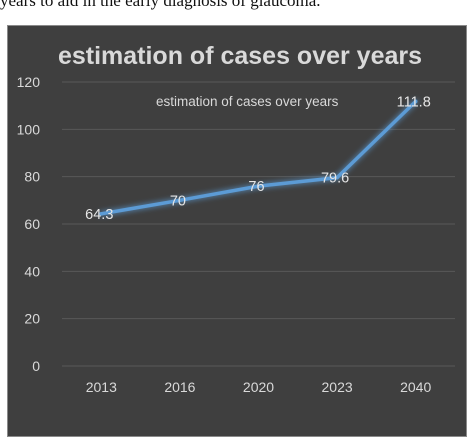 The height and width of the screenshot is (445, 474). What do you see at coordinates (32, 271) in the screenshot?
I see `y-tick-label: 40` at bounding box center [32, 271].